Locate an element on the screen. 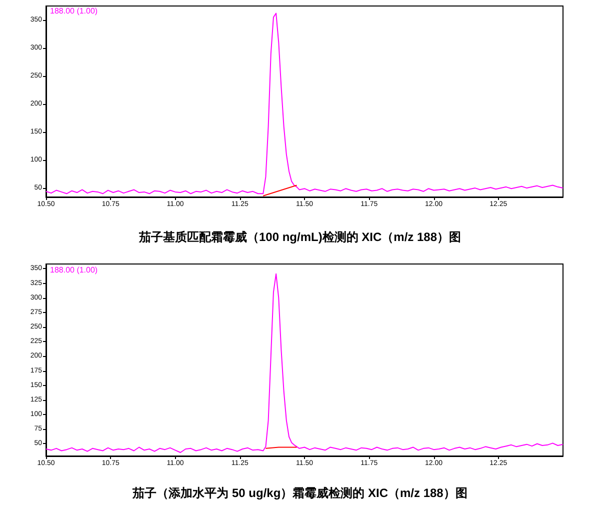  text: 茄子（添加水平为 50 ug/kg）霜霉威检测的 XIC（m/z 188）图 is located at coordinates (300, 493).